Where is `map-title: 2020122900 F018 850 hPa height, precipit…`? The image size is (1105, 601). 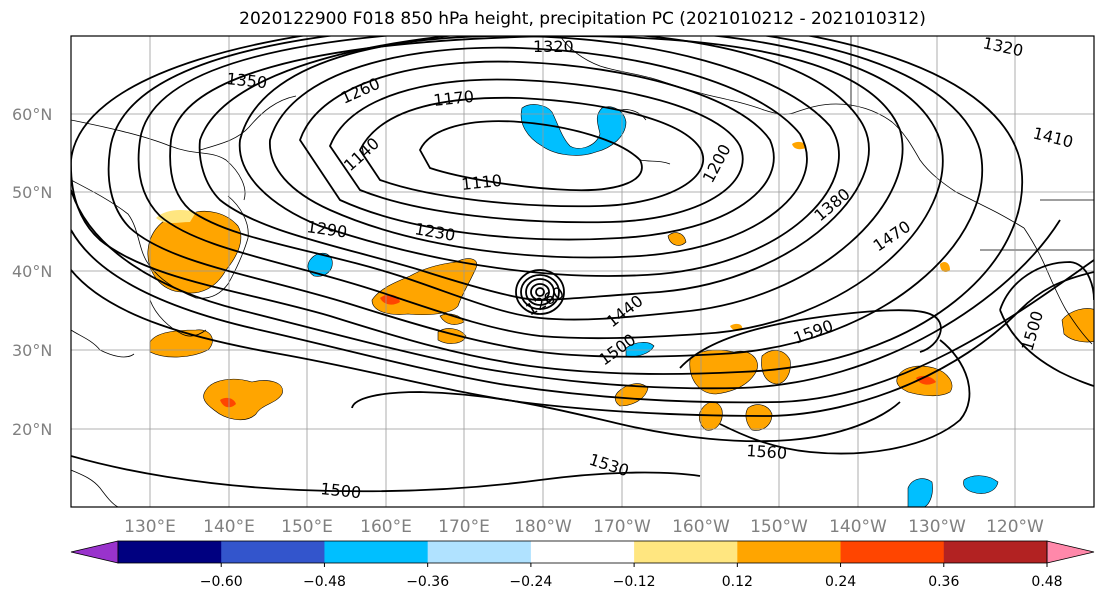 map-title: 2020122900 F018 850 hPa height, precipit… is located at coordinates (582, 19).